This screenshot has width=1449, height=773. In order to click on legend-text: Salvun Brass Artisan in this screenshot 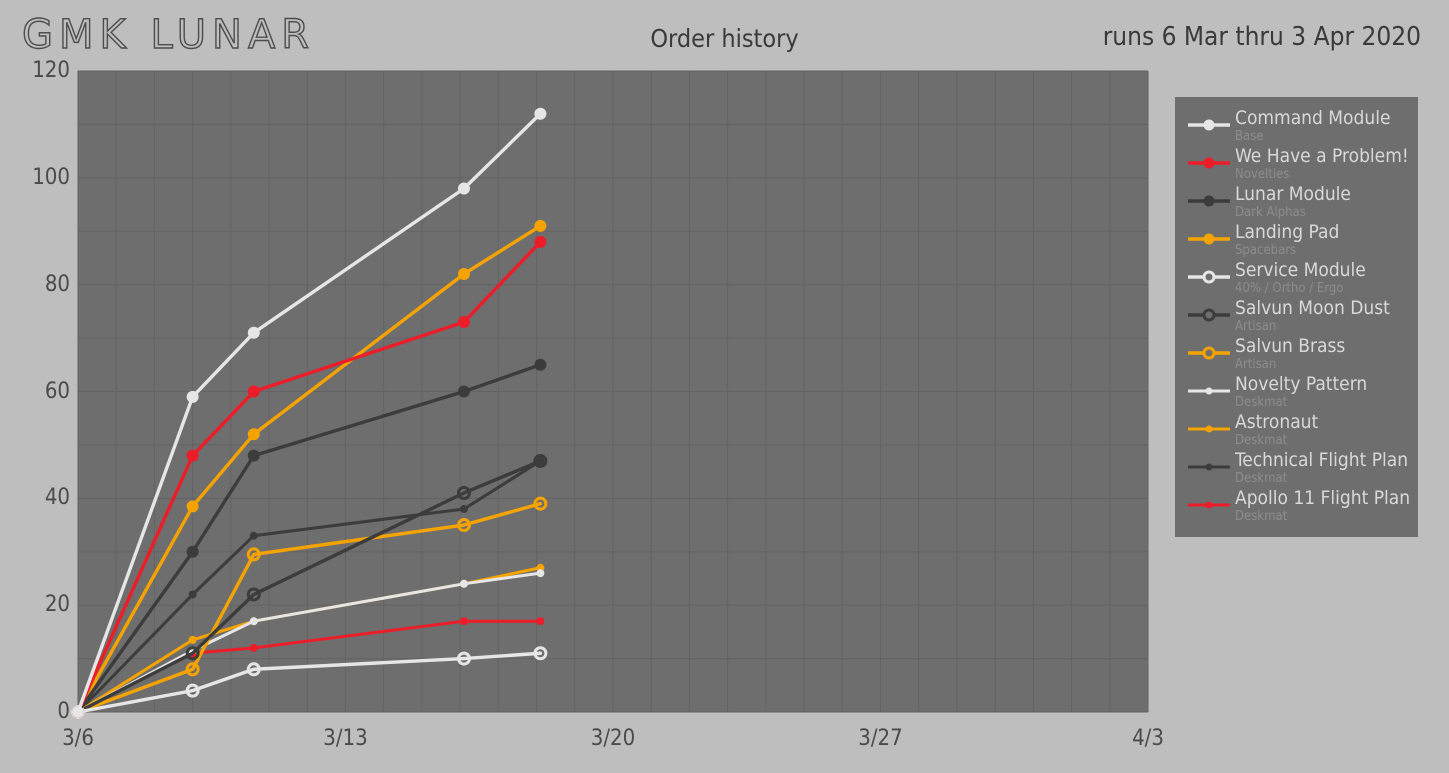, I will do `click(1290, 353)`.